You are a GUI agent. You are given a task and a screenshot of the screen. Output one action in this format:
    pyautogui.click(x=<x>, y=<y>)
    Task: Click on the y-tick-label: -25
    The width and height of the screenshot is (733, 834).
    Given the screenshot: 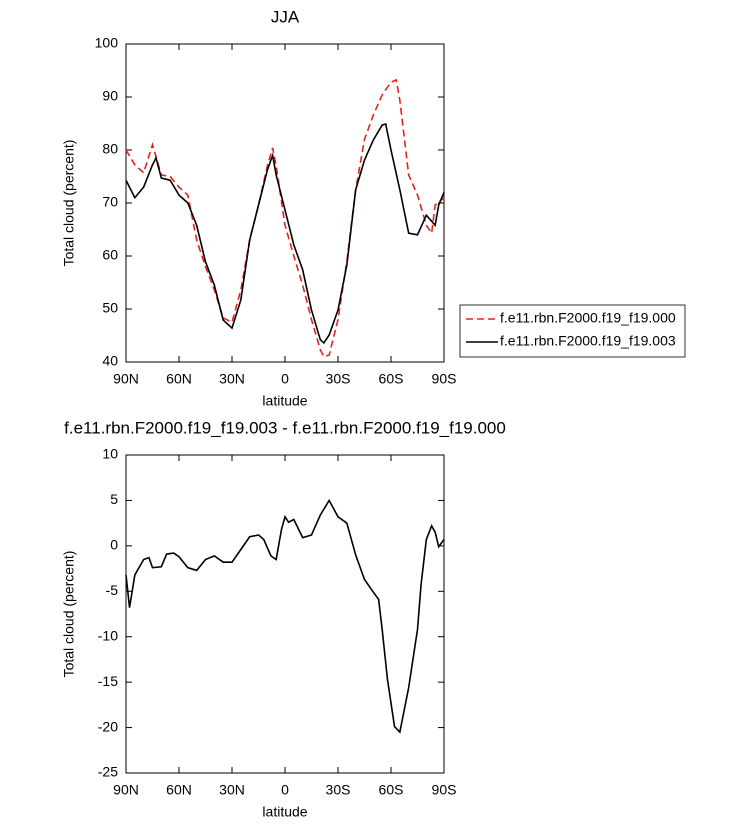 What is the action you would take?
    pyautogui.click(x=108, y=772)
    